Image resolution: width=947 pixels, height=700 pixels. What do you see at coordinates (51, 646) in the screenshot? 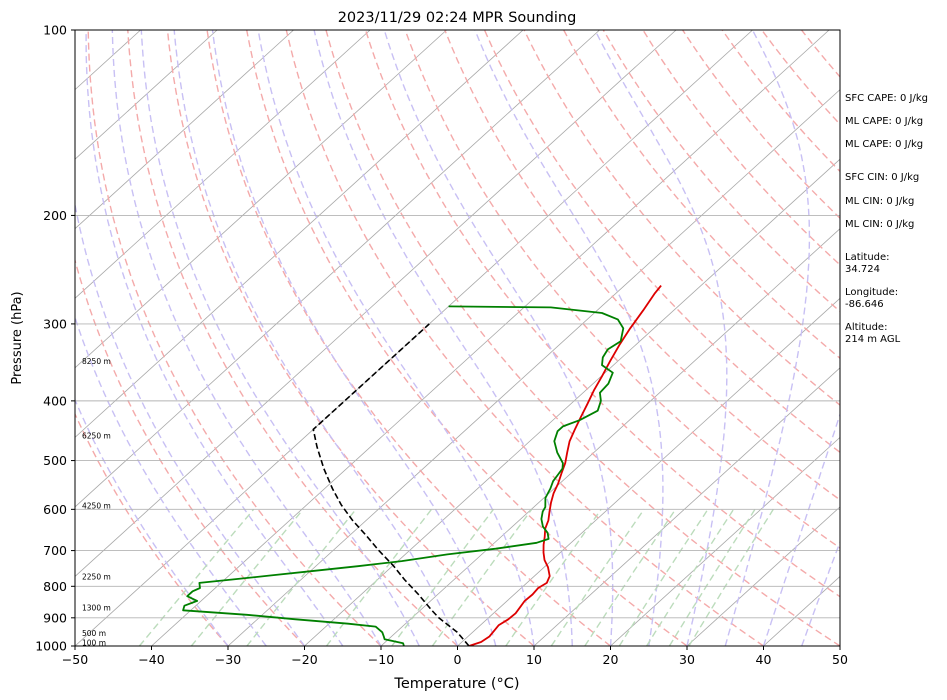
I see `y-tick-label: 1000` at bounding box center [51, 646].